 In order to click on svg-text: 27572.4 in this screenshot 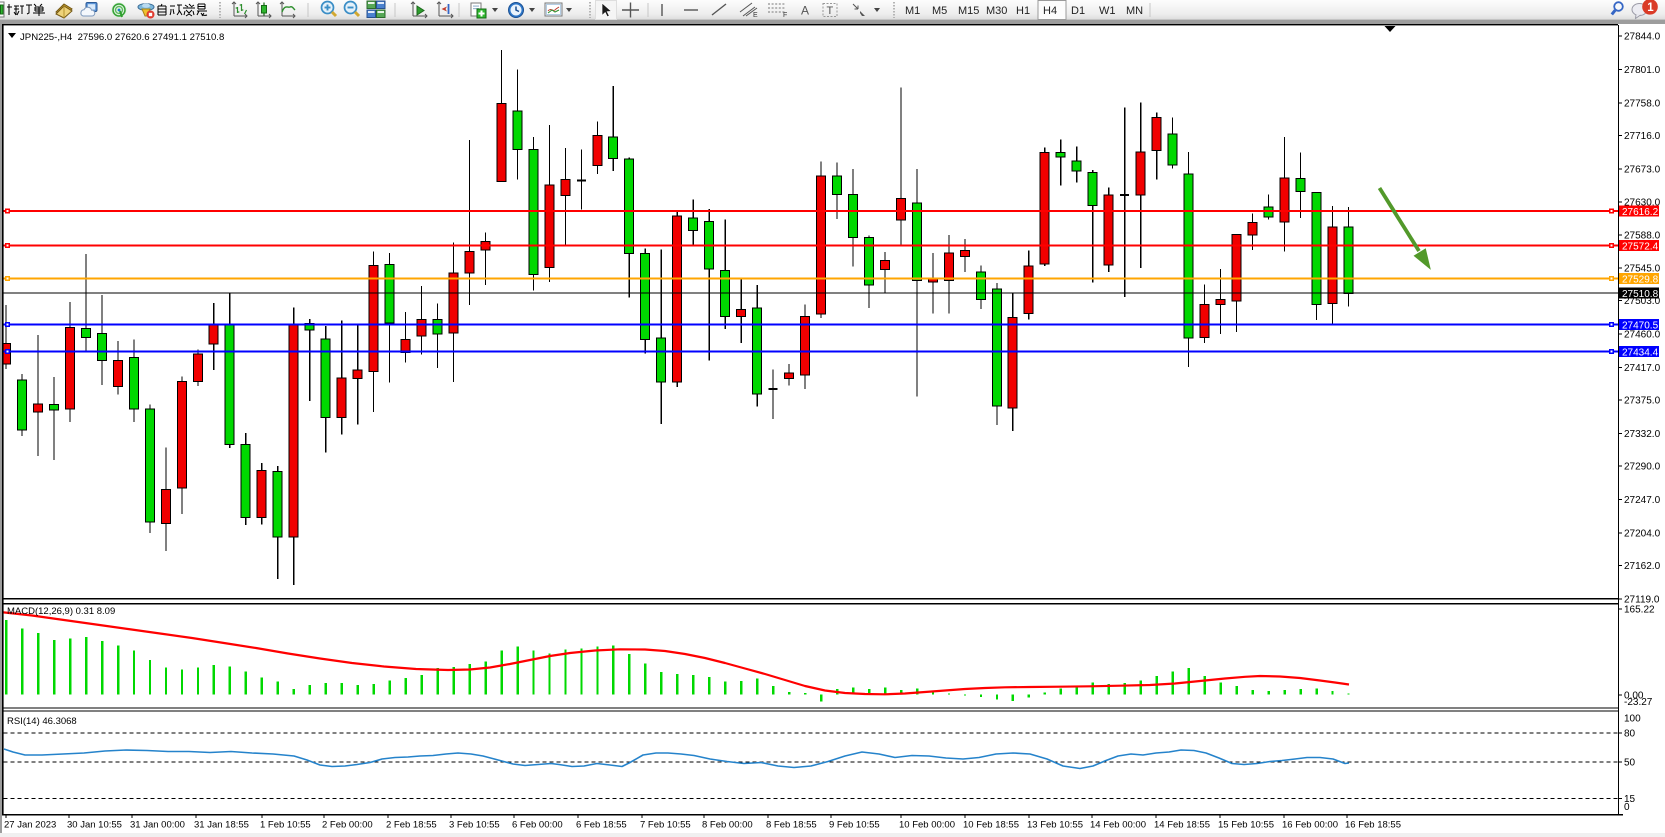, I will do `click(1640, 246)`.